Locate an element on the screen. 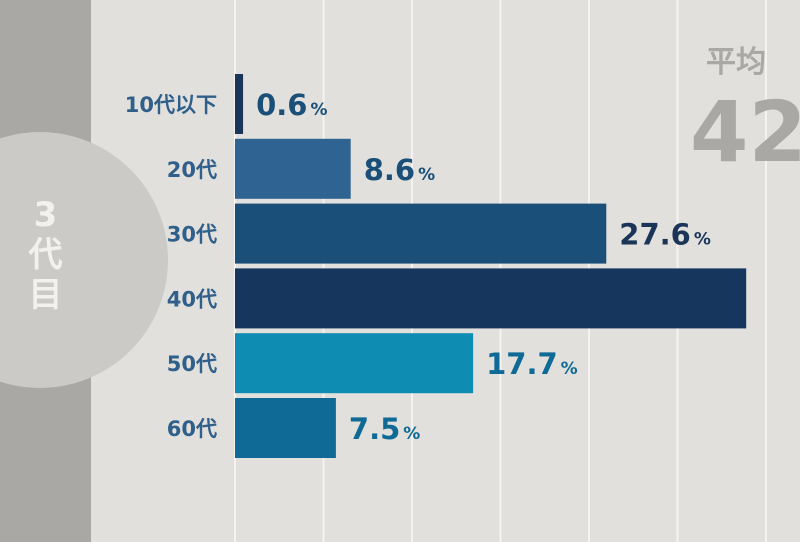 This screenshot has height=542, width=800. data-label: 7.5% is located at coordinates (384, 429).